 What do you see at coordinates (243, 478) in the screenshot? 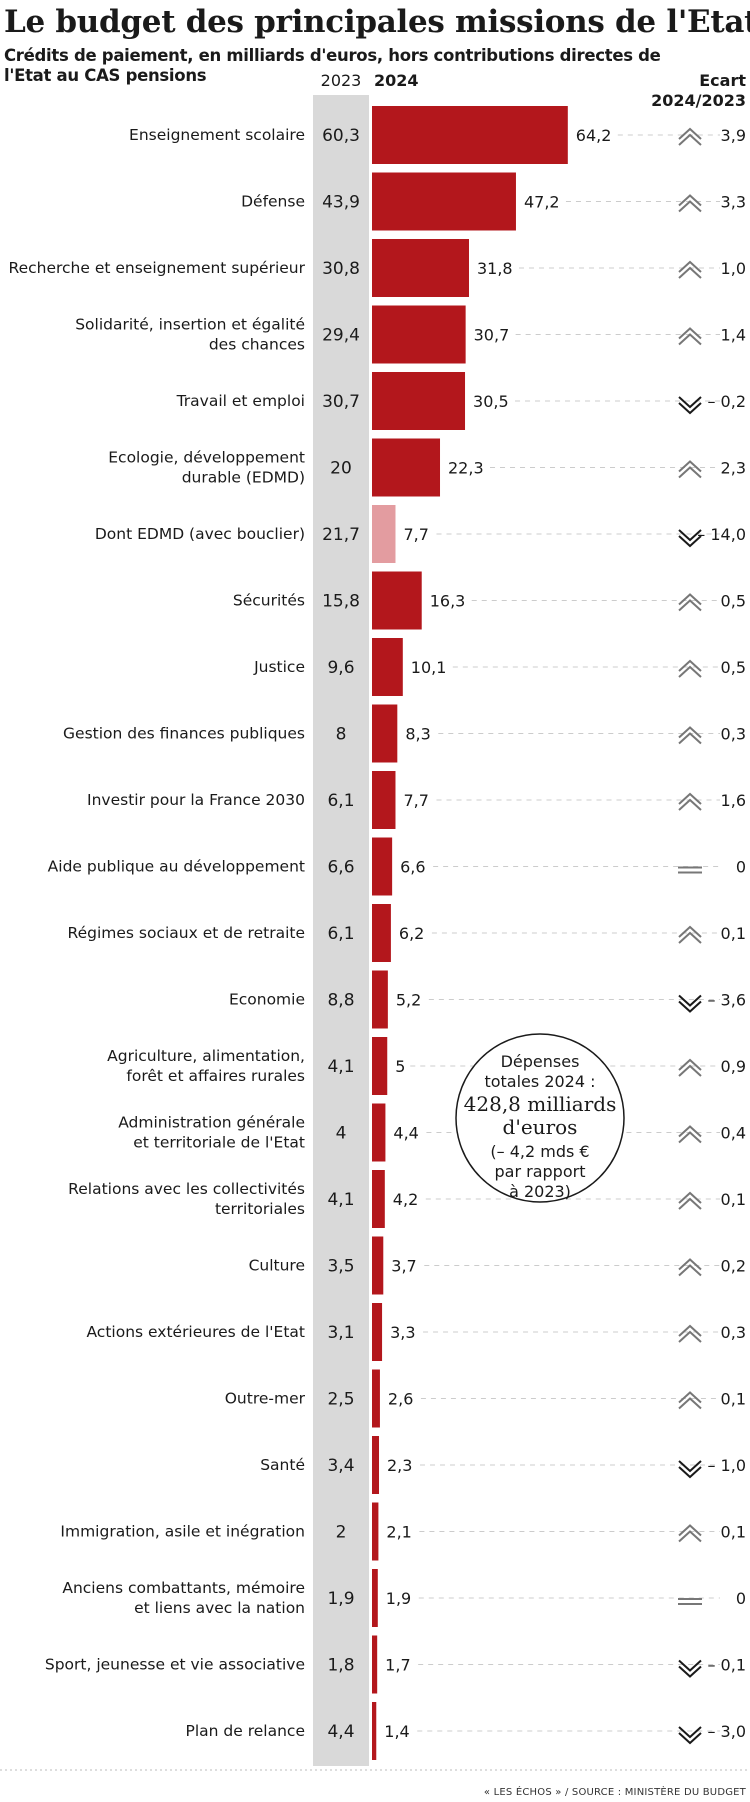
I see `category-label-line: durable (EDMD)` at bounding box center [243, 478].